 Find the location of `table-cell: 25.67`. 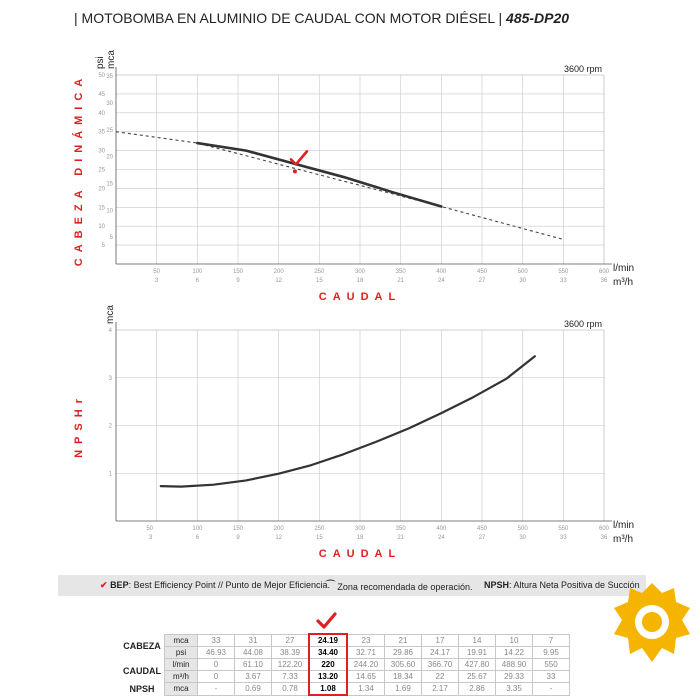

table-cell: 25.67 is located at coordinates (477, 676).